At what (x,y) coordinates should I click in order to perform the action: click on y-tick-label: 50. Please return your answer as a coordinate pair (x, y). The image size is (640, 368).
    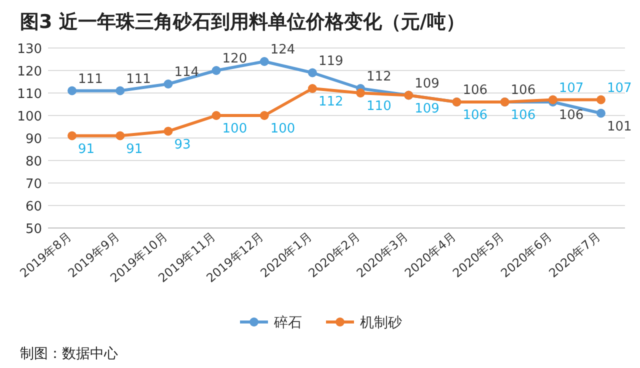
    Looking at the image, I should click on (33, 229).